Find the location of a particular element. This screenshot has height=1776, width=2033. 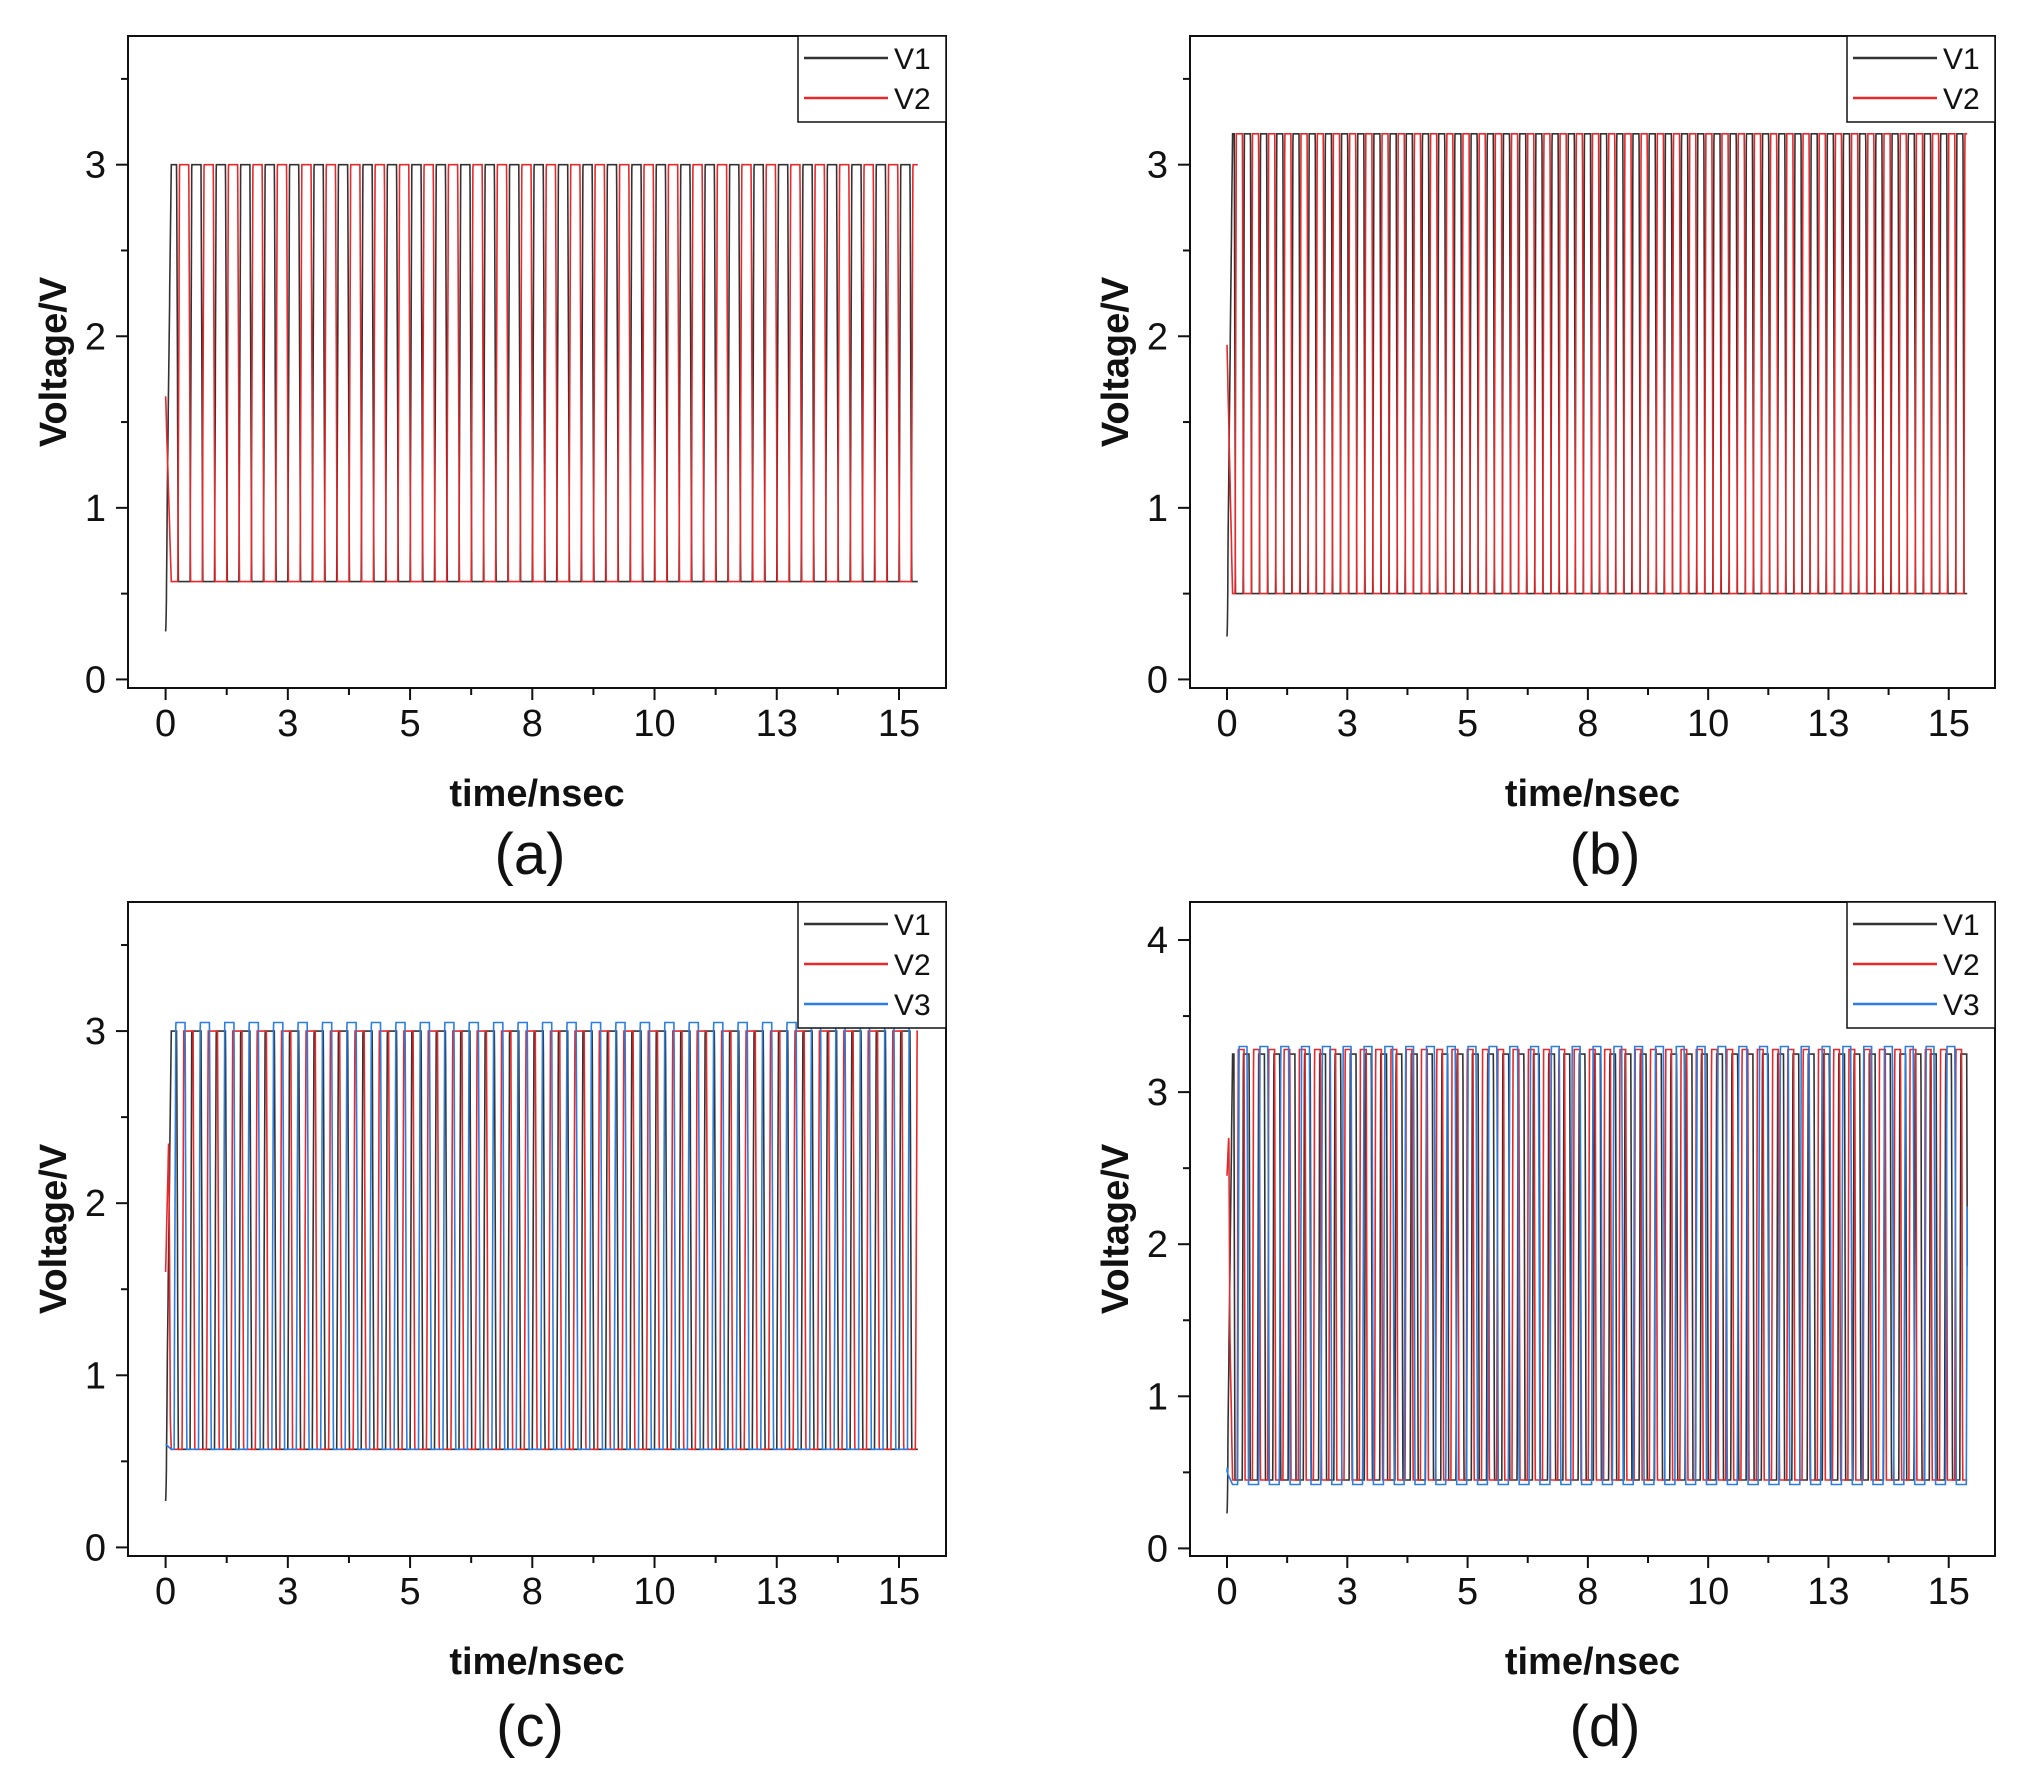

y-tick-label: 4 is located at coordinates (1157, 941).